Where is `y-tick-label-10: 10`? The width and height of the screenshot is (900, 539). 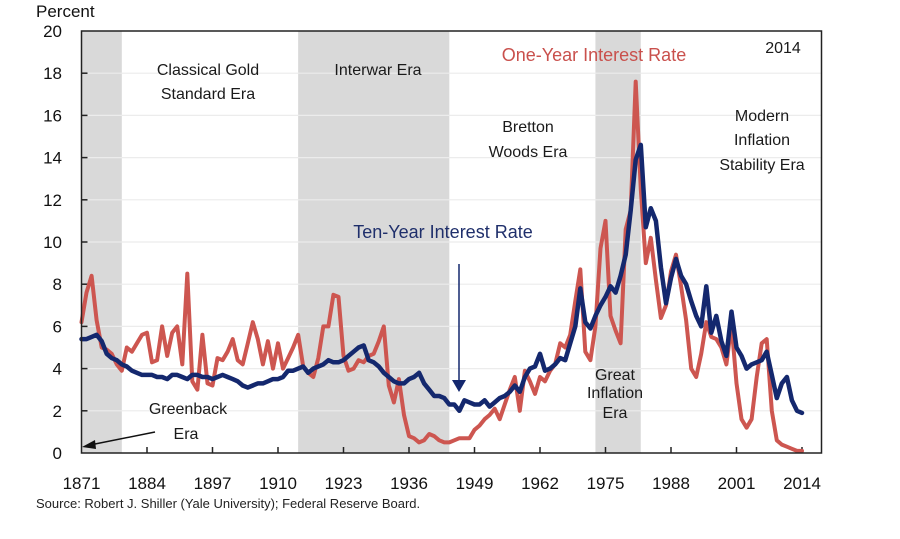 y-tick-label-10: 10 is located at coordinates (52, 242).